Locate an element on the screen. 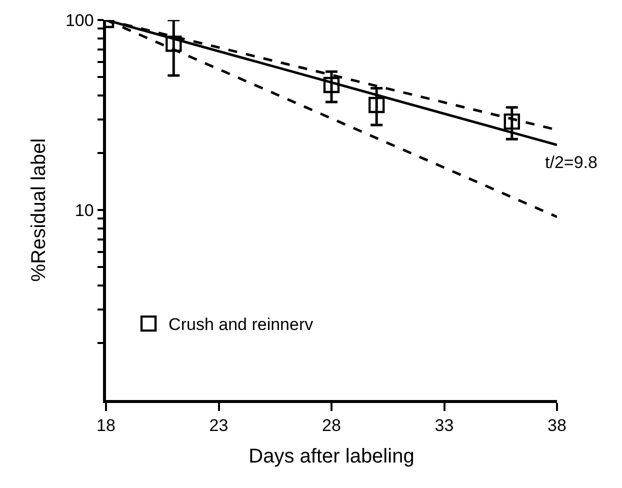 Image resolution: width=622 pixels, height=488 pixels. x-tick-label: 33 is located at coordinates (444, 426).